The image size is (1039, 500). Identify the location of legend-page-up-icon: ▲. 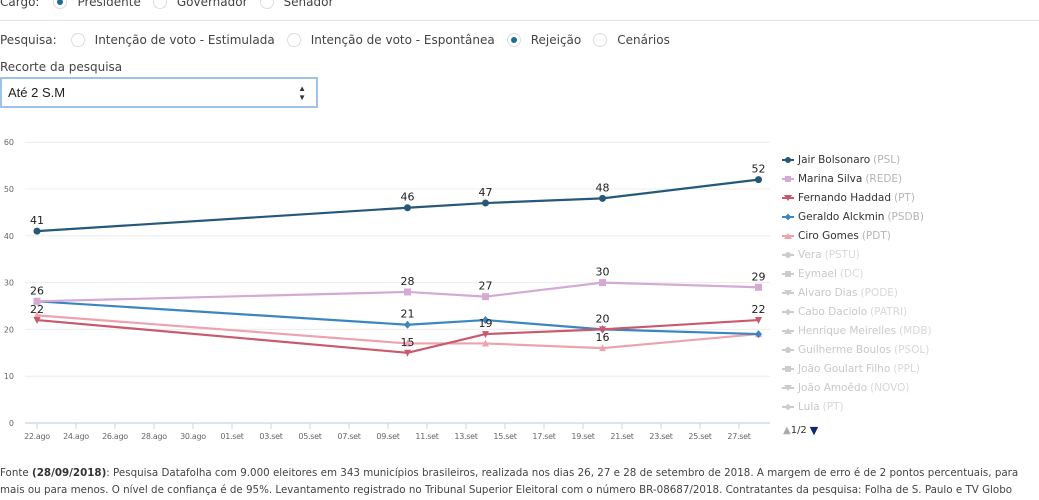
(787, 430).